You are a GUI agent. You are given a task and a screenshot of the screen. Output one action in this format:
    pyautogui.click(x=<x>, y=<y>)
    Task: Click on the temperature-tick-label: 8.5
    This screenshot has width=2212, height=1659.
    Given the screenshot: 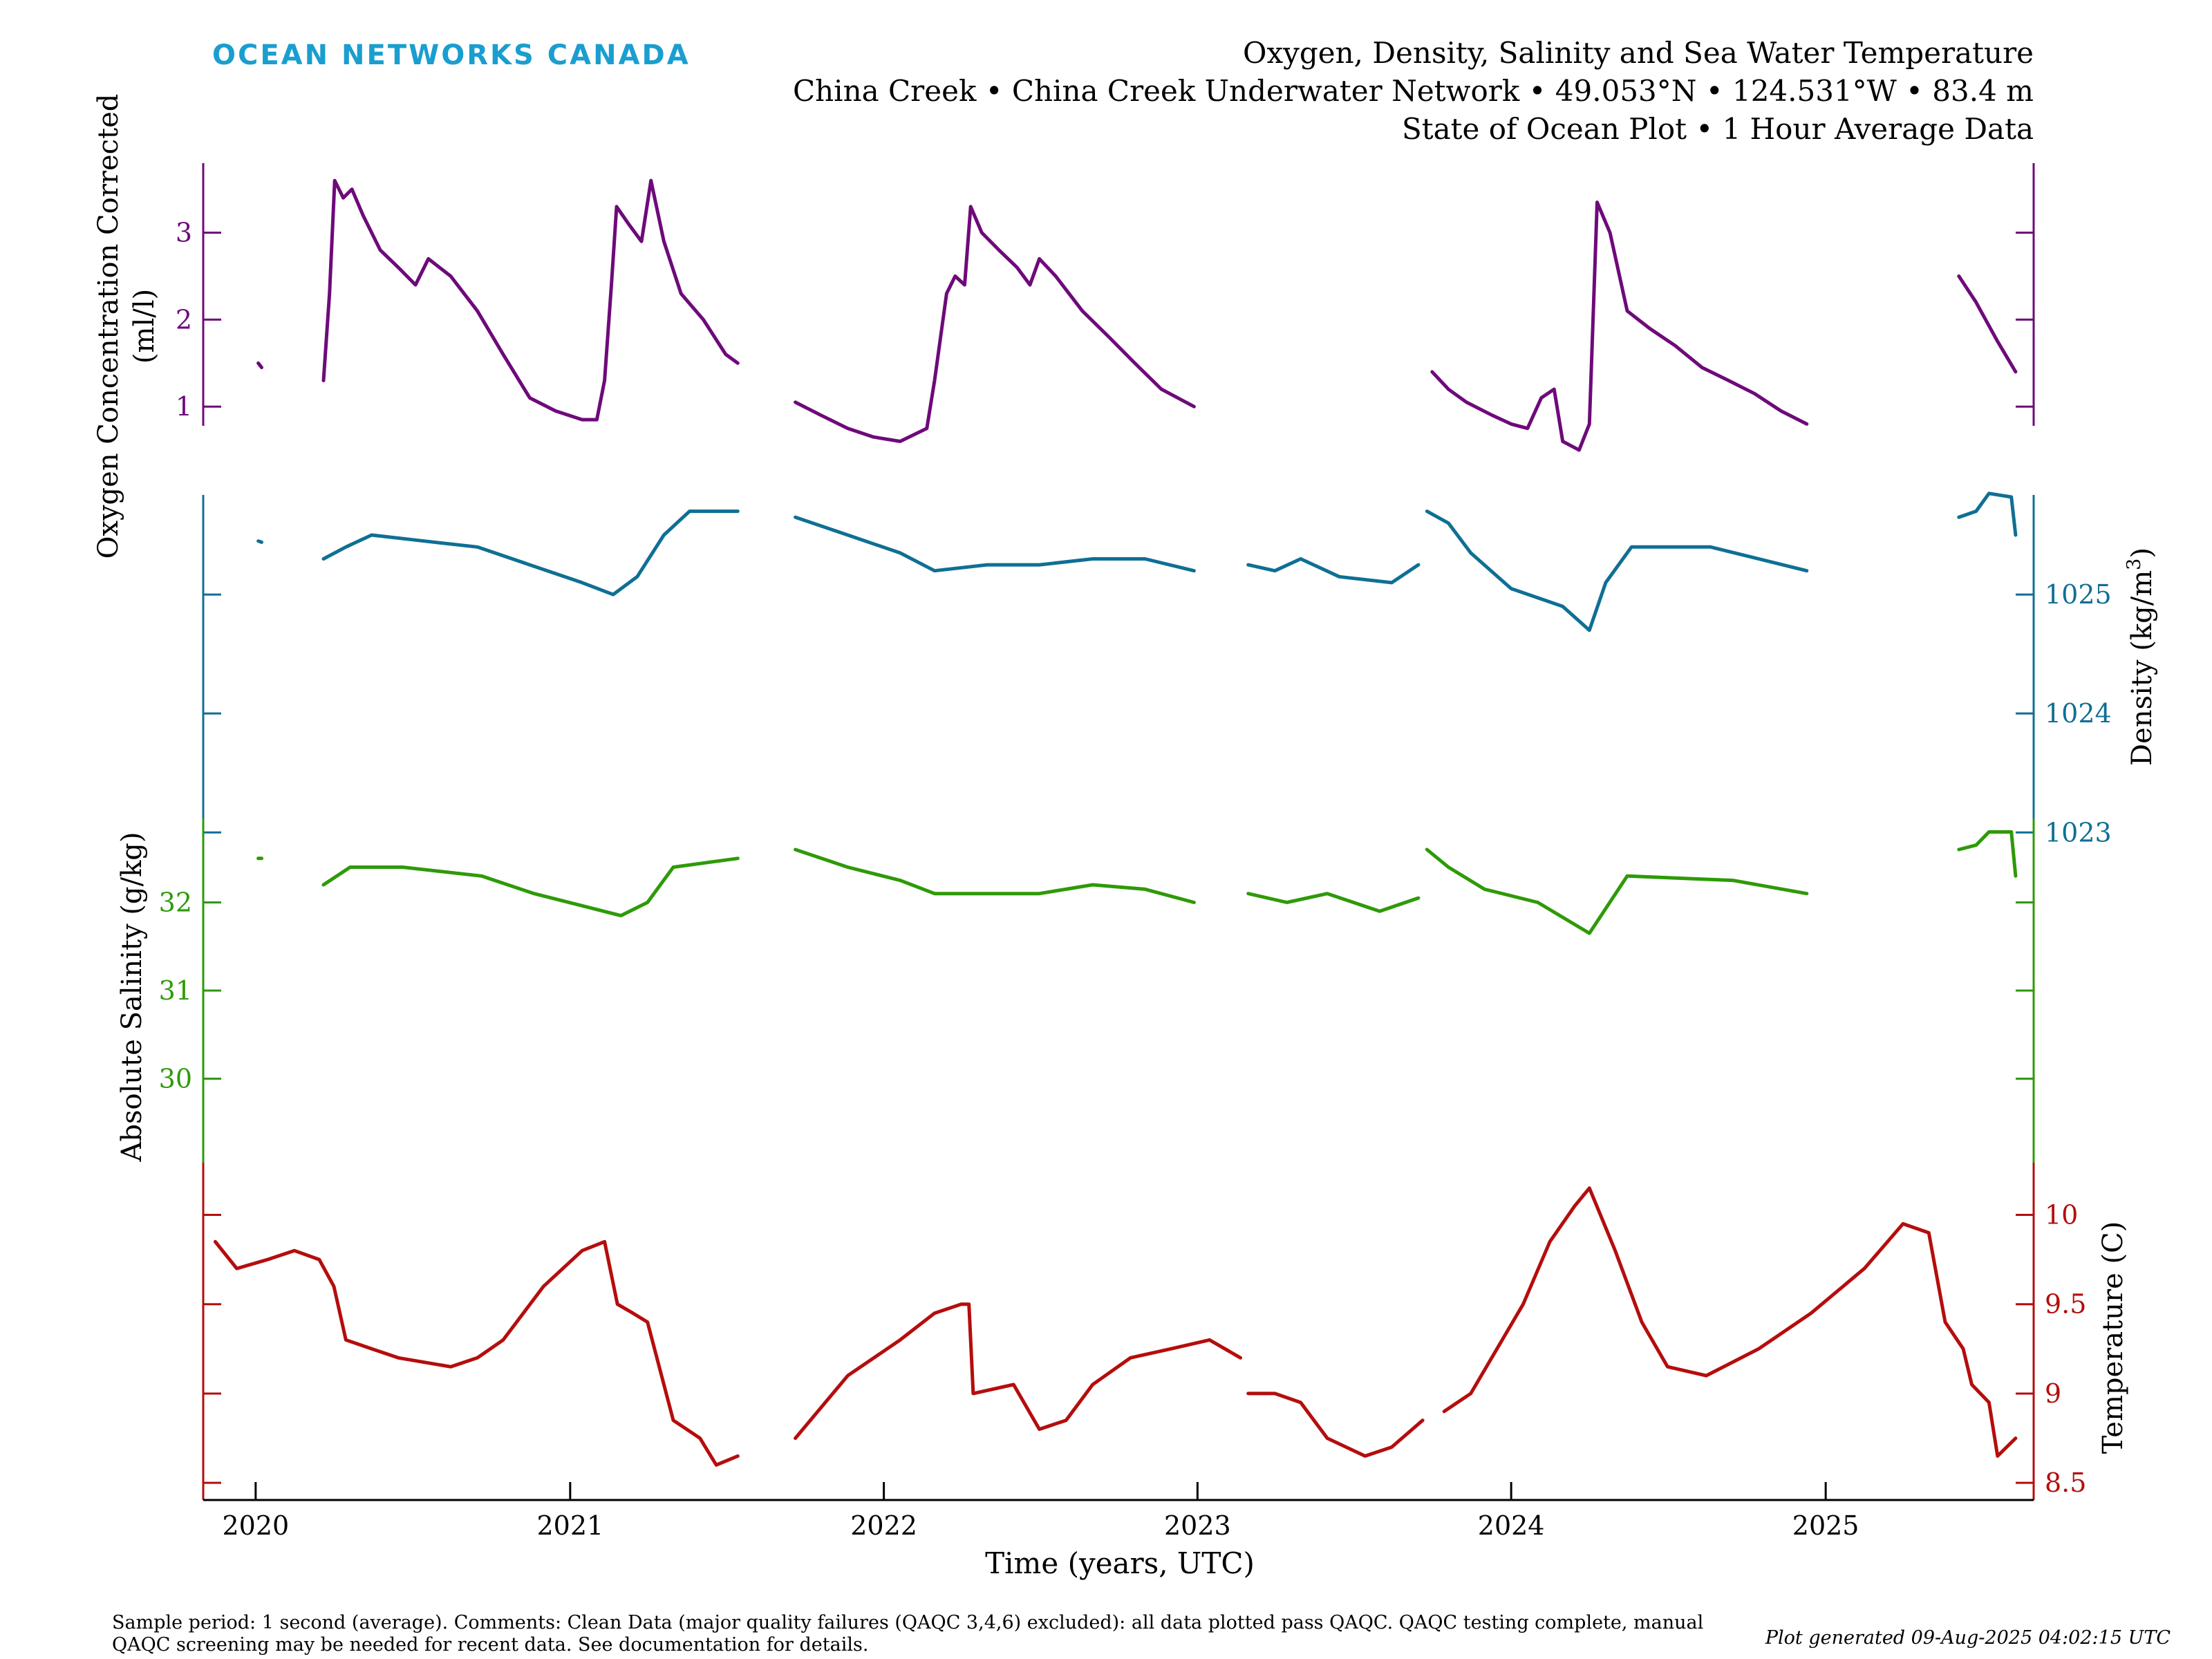 What is the action you would take?
    pyautogui.click(x=2065, y=1483)
    